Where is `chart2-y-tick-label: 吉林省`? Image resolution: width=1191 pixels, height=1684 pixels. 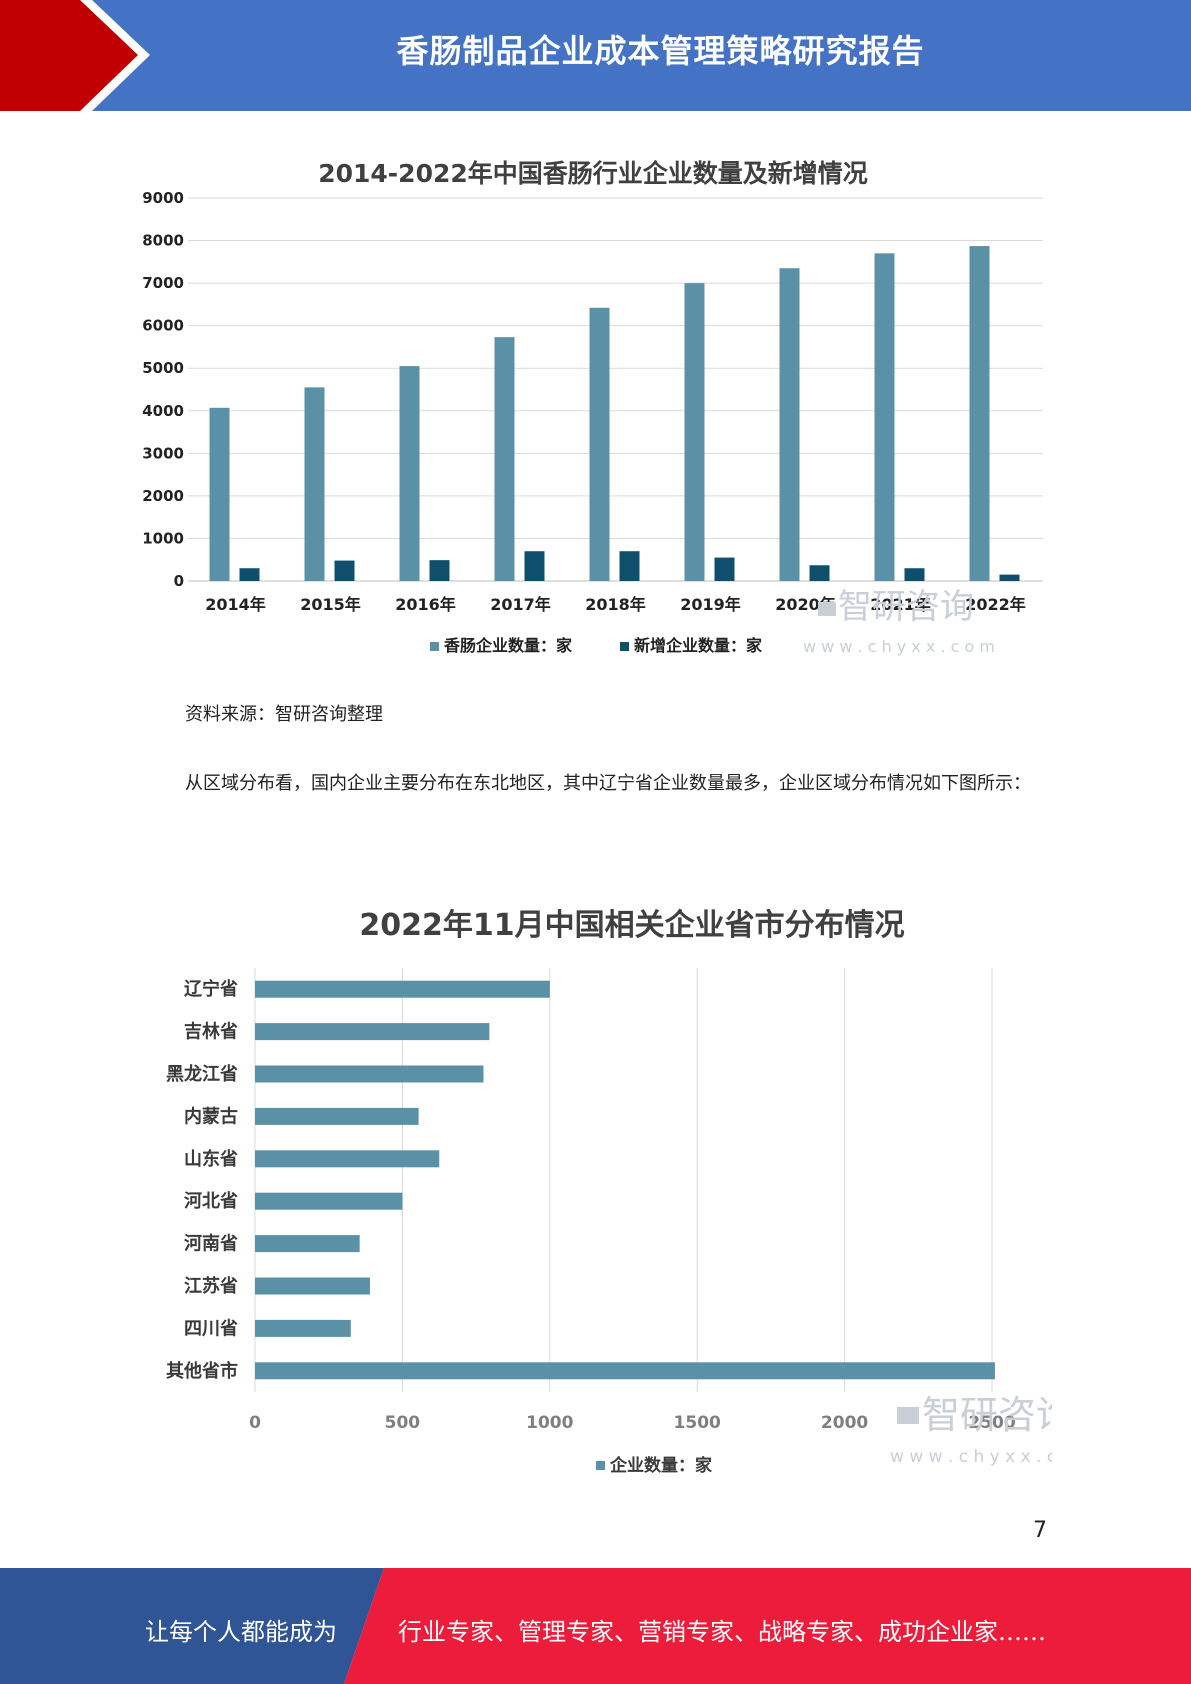
chart2-y-tick-label: 吉林省 is located at coordinates (211, 1032).